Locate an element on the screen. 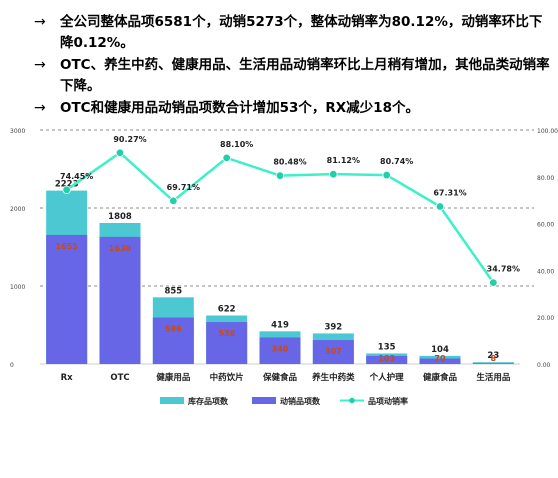 This screenshot has height=478, width=558. summary-note: → OTC和健康用品动销品项数合计增加53个，RX减少18个。 is located at coordinates (294, 108).